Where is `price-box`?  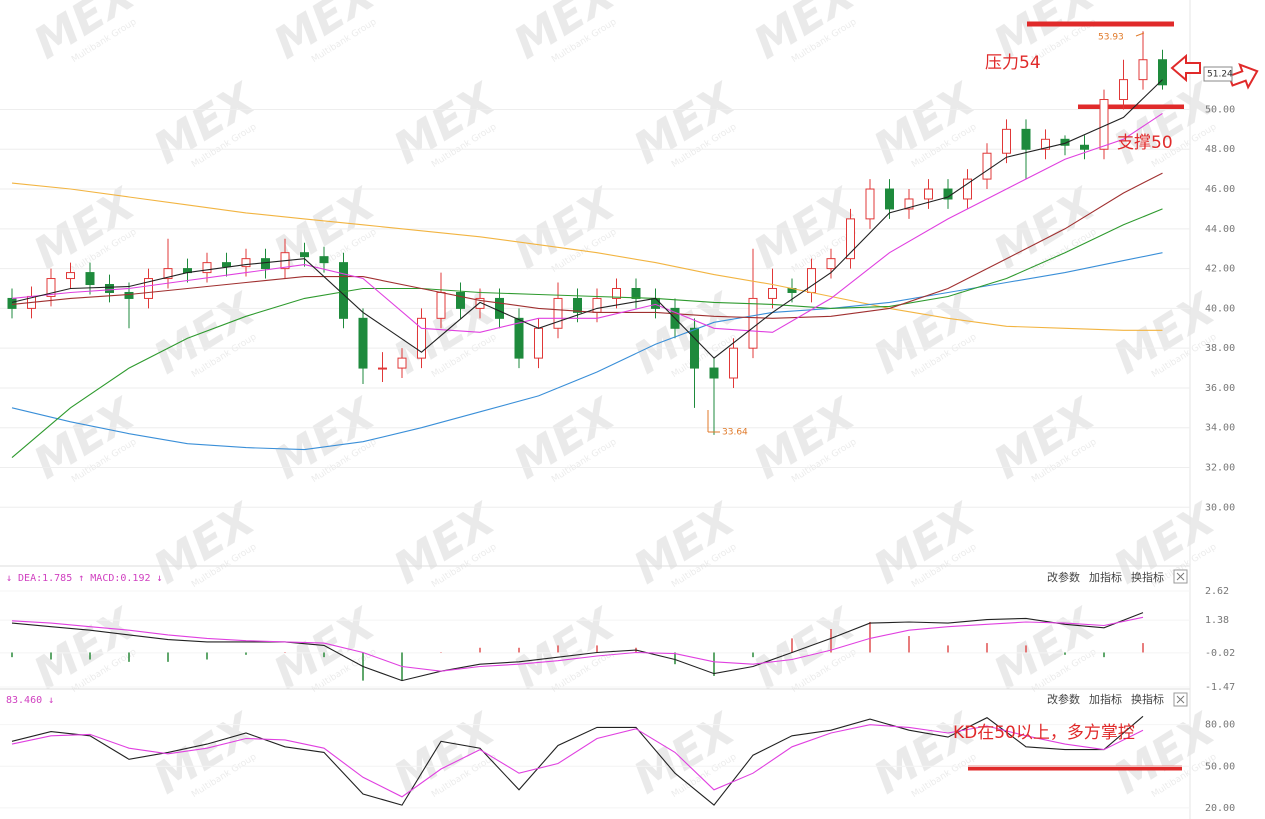 price-box is located at coordinates (1218, 74).